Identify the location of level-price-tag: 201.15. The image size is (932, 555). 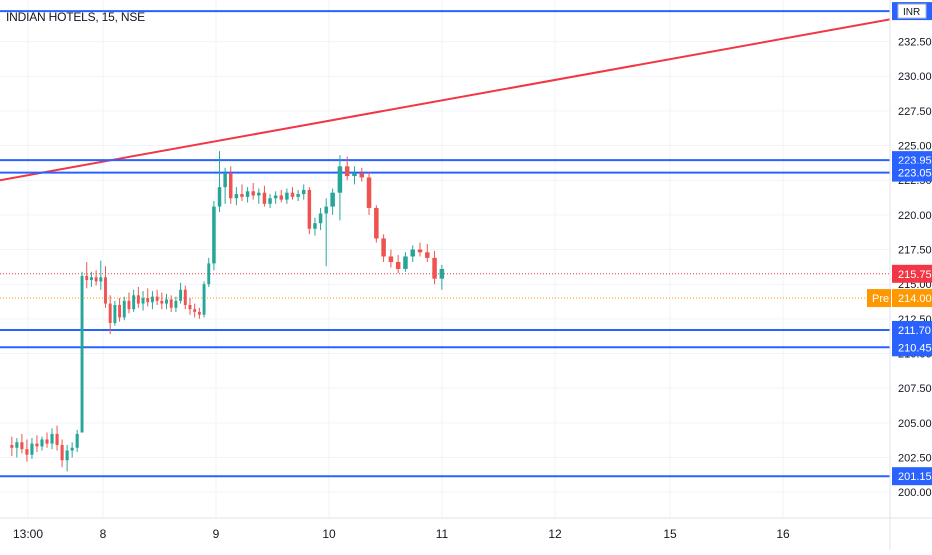
(915, 477).